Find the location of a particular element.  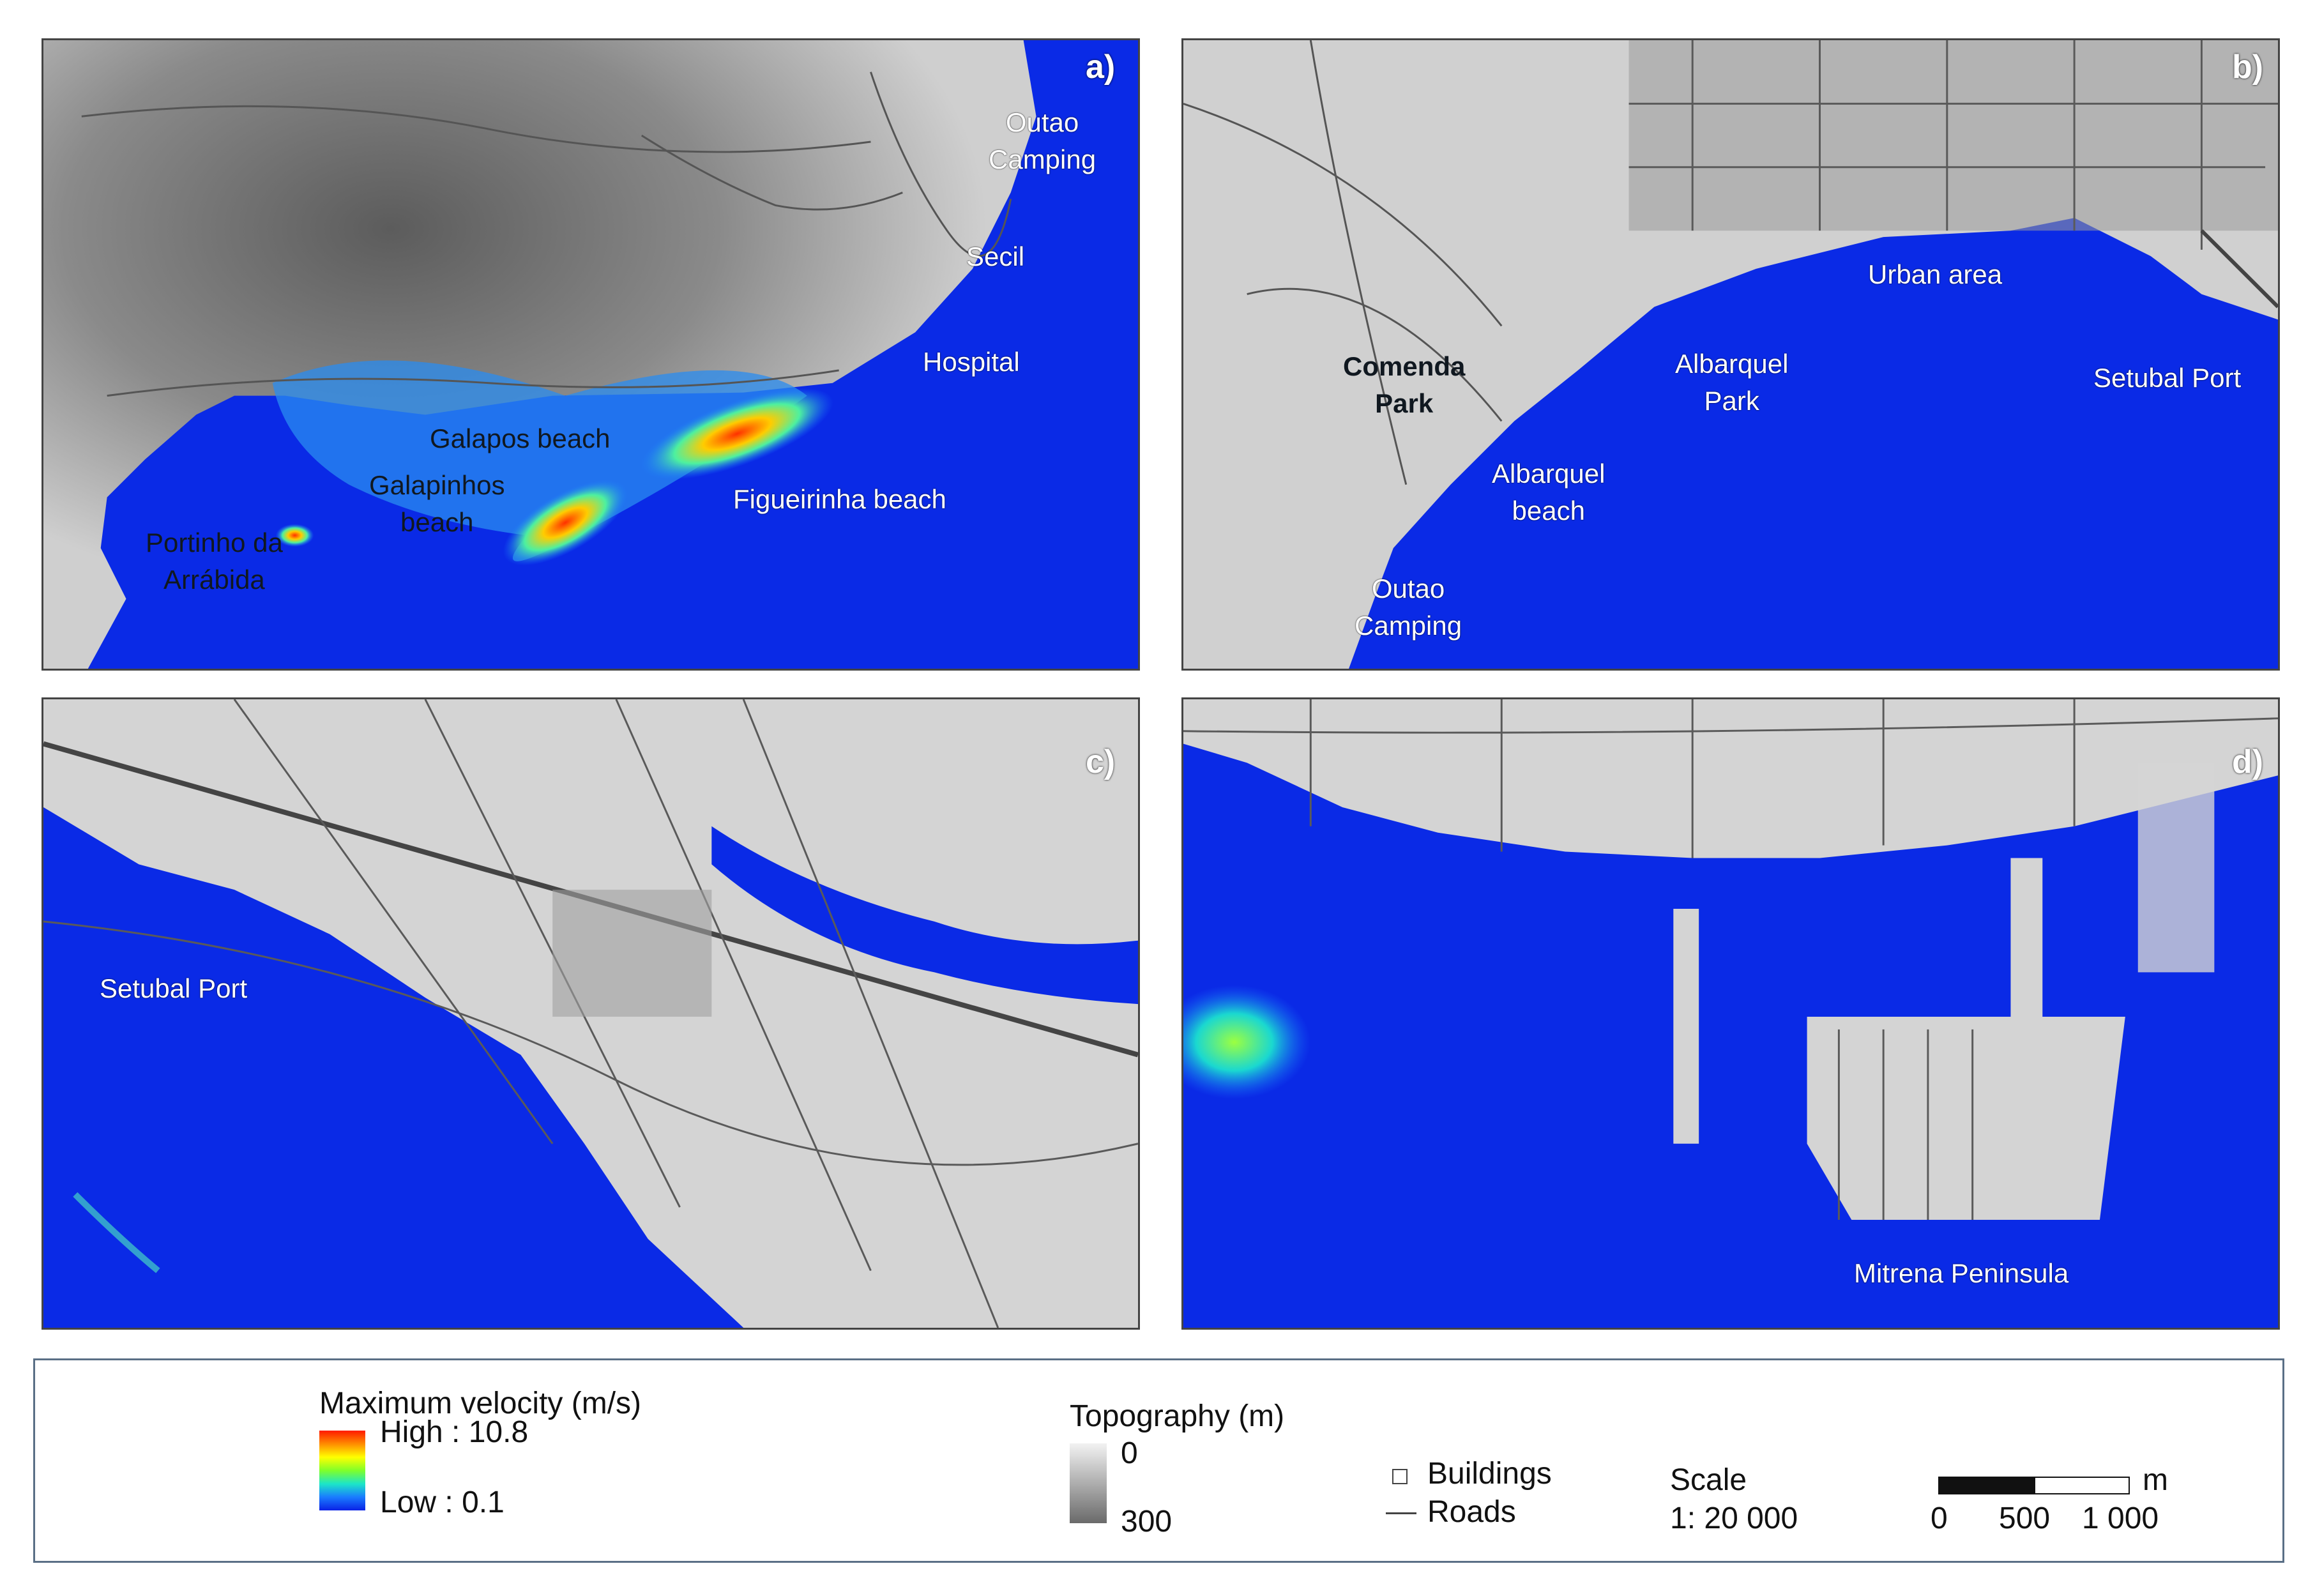

topography-legend-title: Topography (m) is located at coordinates (1177, 1416).